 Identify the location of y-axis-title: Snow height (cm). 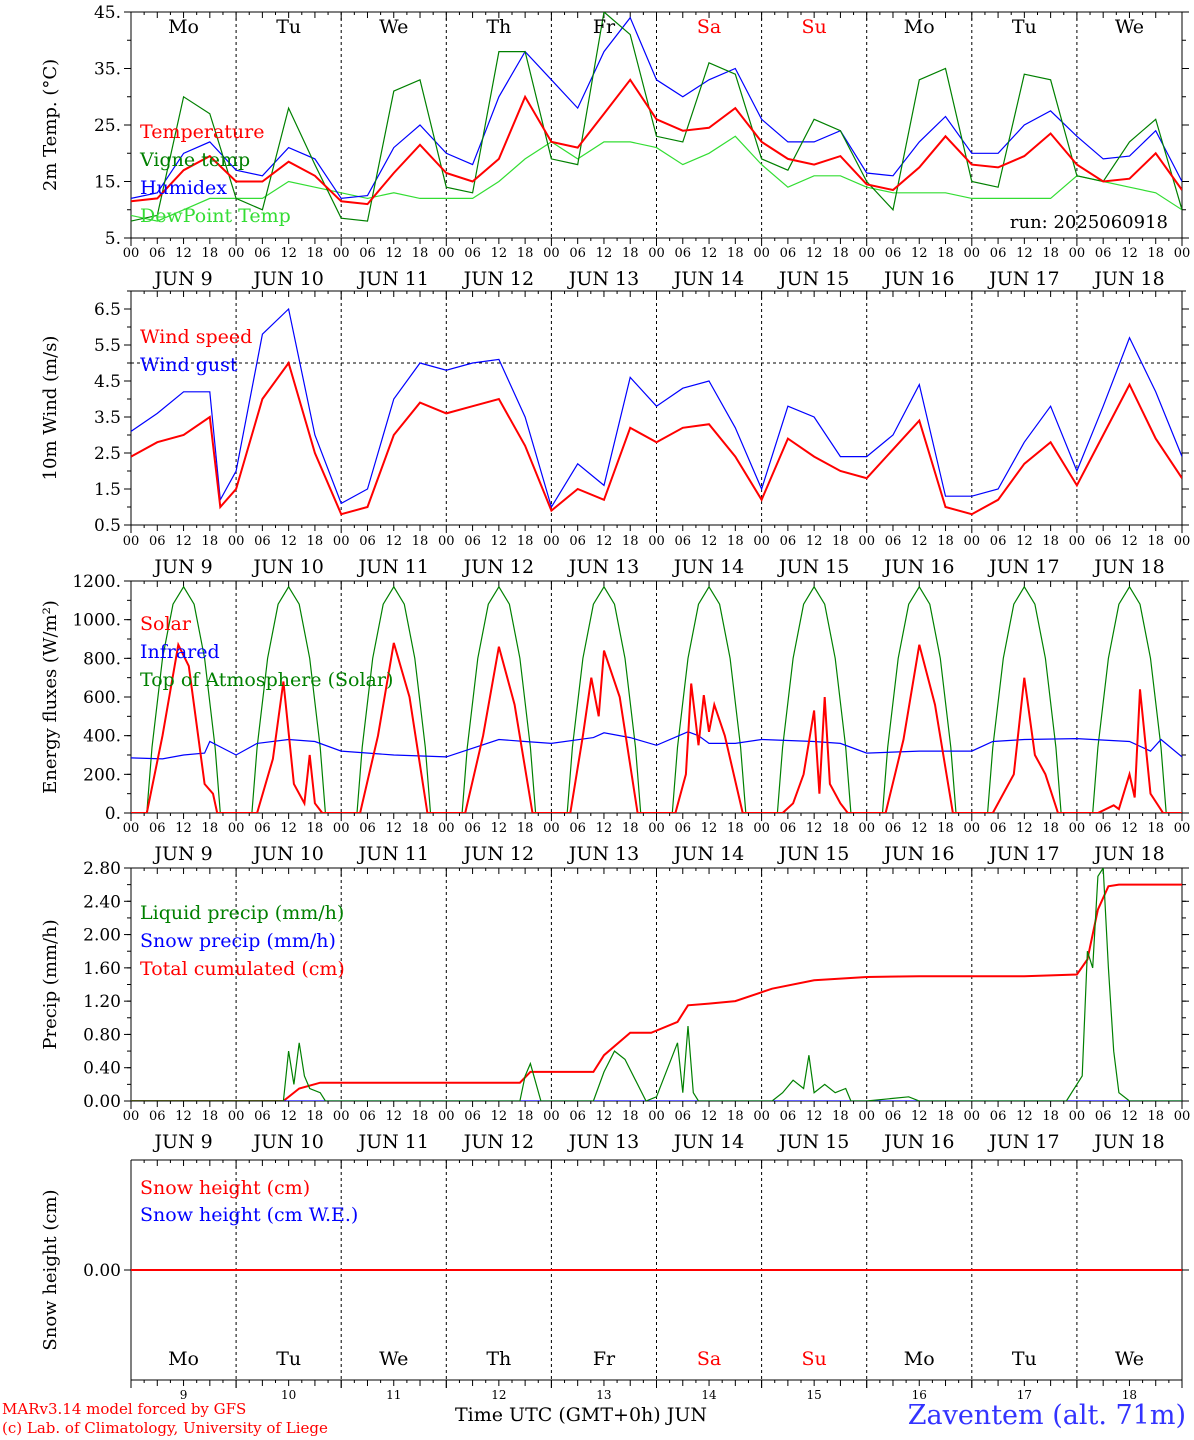
(50, 1269).